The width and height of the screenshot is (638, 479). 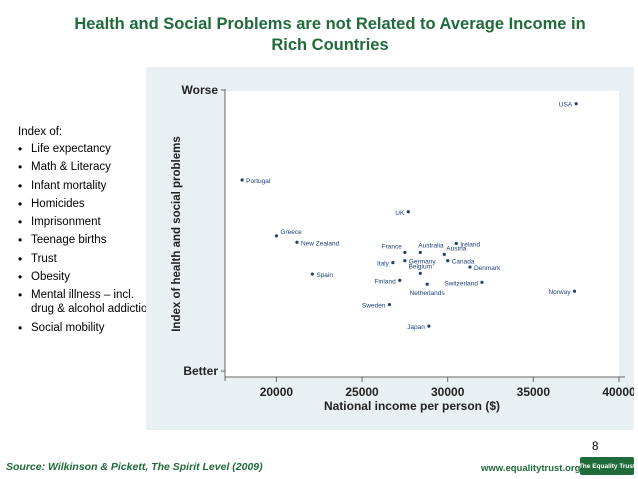 What do you see at coordinates (200, 90) in the screenshot?
I see `y-label-worse: Worse` at bounding box center [200, 90].